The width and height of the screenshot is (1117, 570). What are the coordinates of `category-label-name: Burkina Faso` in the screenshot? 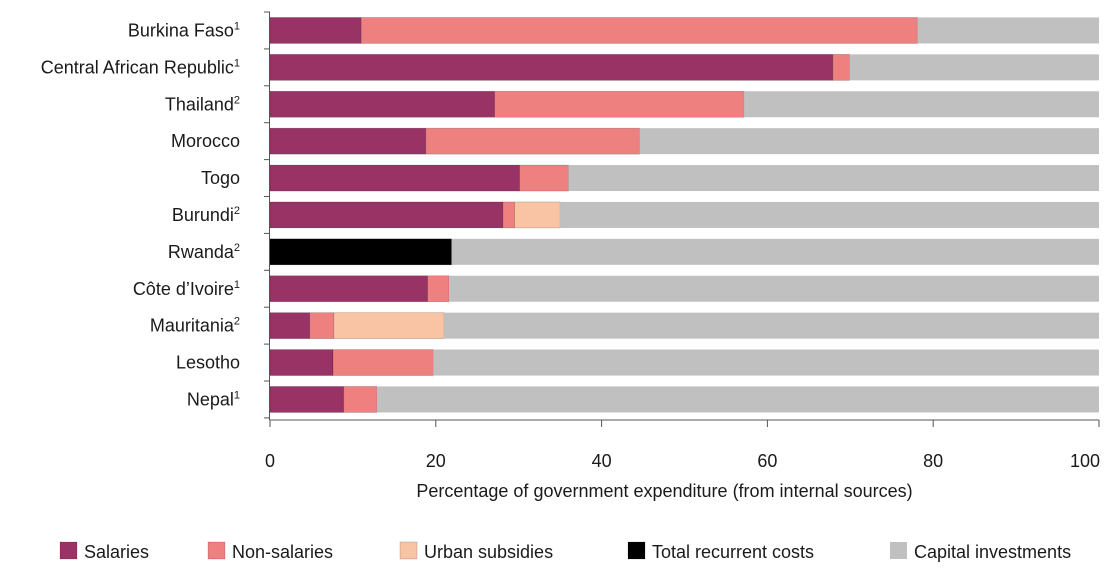 It's located at (181, 30).